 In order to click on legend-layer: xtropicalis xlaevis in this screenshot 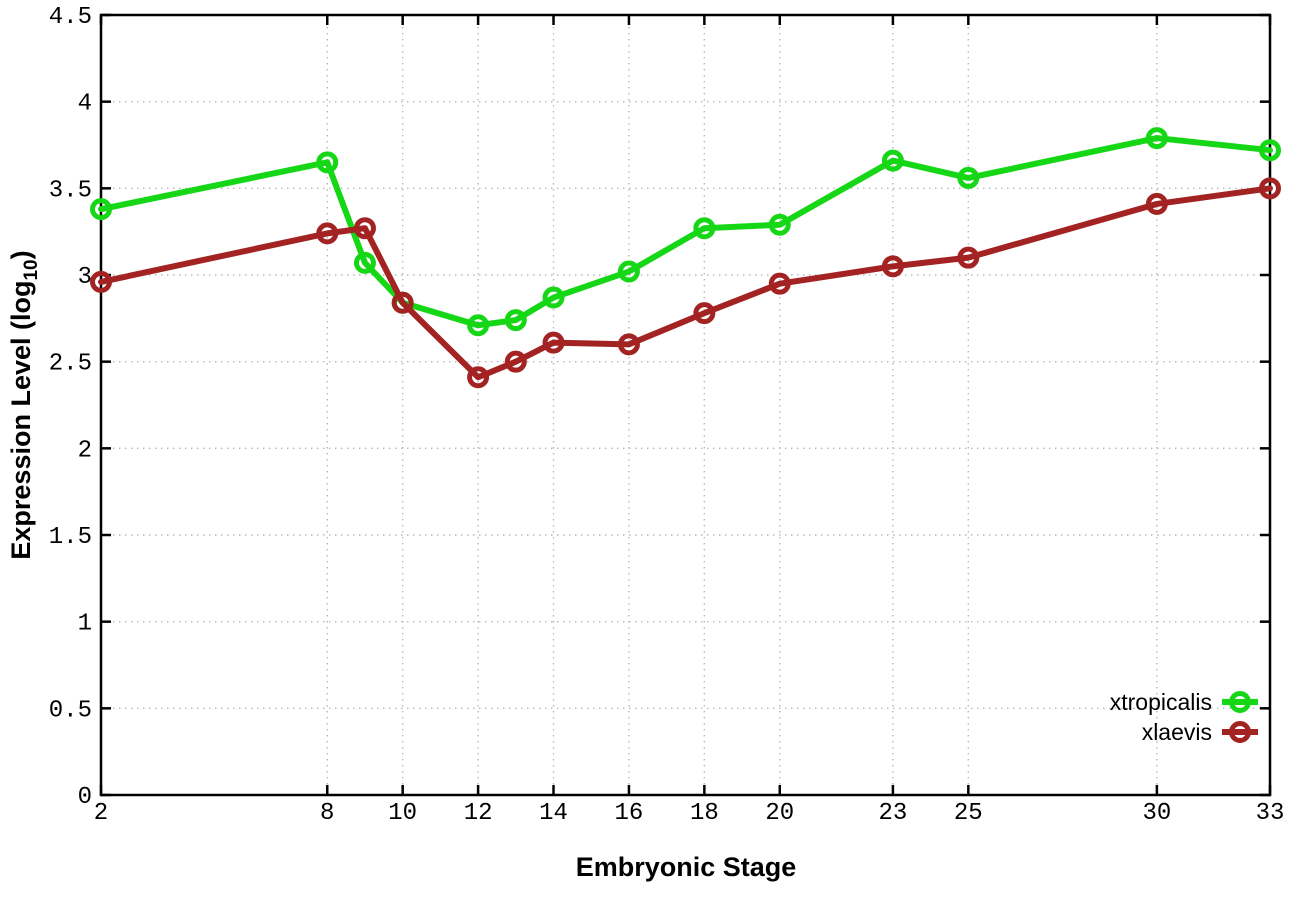, I will do `click(1184, 717)`.